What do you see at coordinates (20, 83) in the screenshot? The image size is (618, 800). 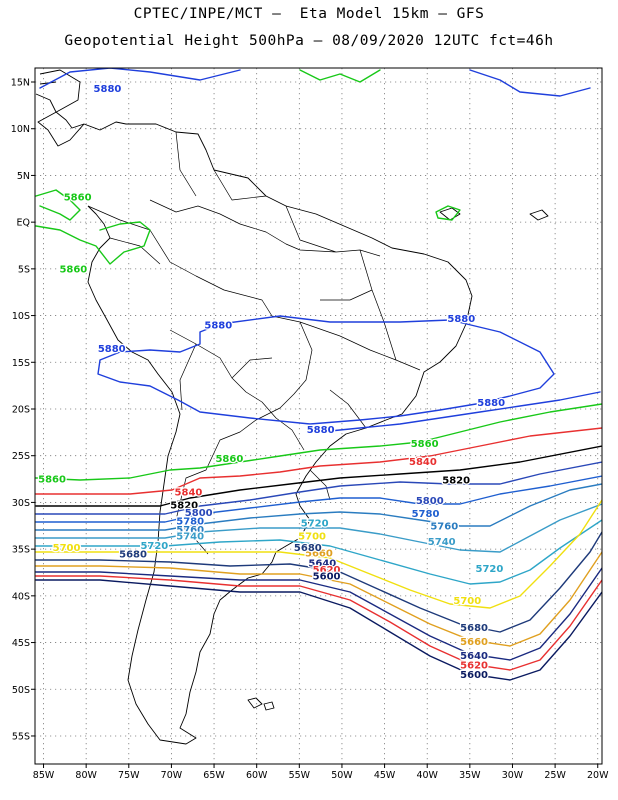 I see `y-tick-label: 15N` at bounding box center [20, 83].